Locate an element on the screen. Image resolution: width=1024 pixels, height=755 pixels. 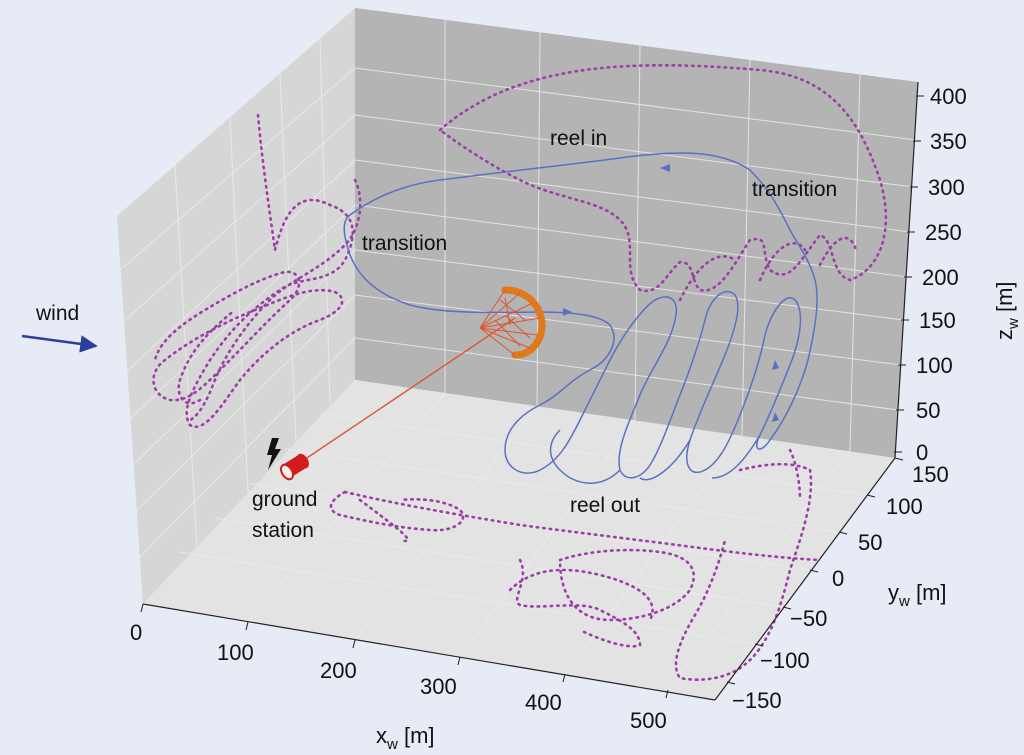
reel-out-label: reel out is located at coordinates (605, 505).